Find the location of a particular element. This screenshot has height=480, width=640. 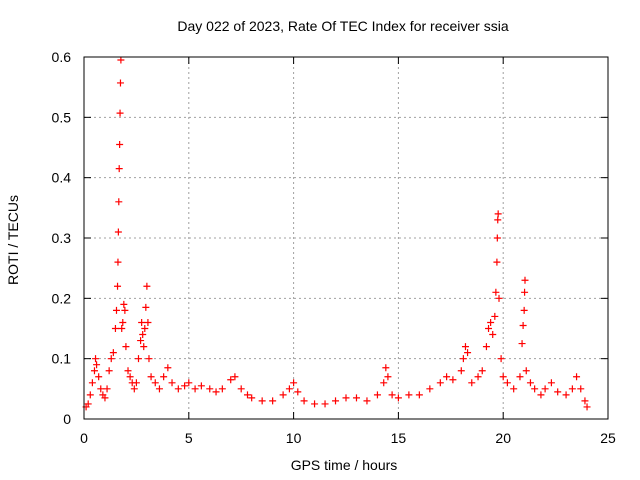

y-tick-label: 0.3 is located at coordinates (62, 238).